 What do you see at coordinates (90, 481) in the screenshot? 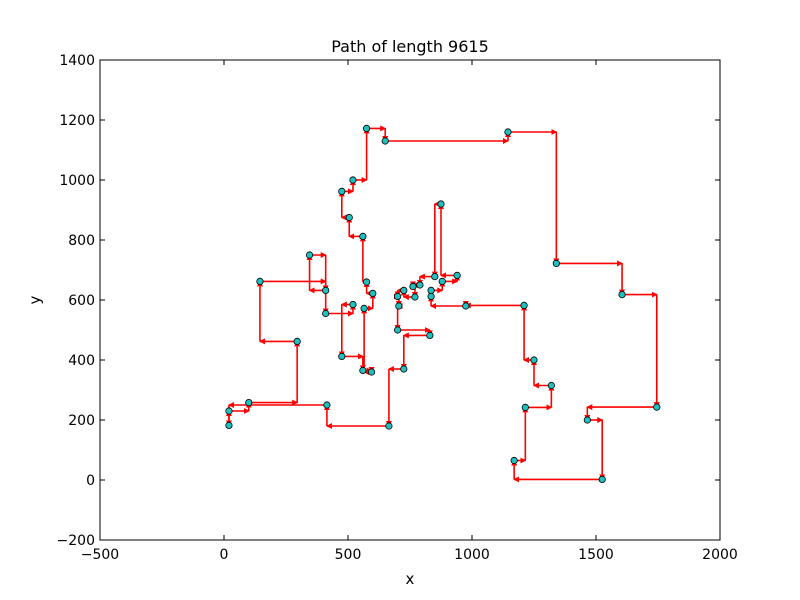
I see `y-tick-label: 0` at bounding box center [90, 481].